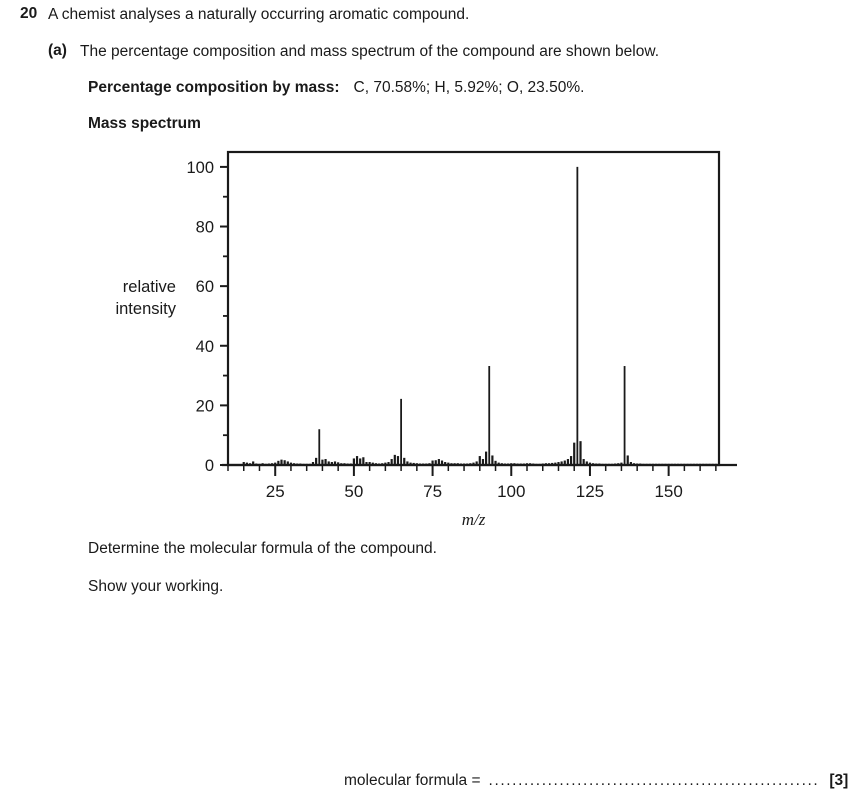  I want to click on y-axis-label-line2: intensity, so click(145, 309).